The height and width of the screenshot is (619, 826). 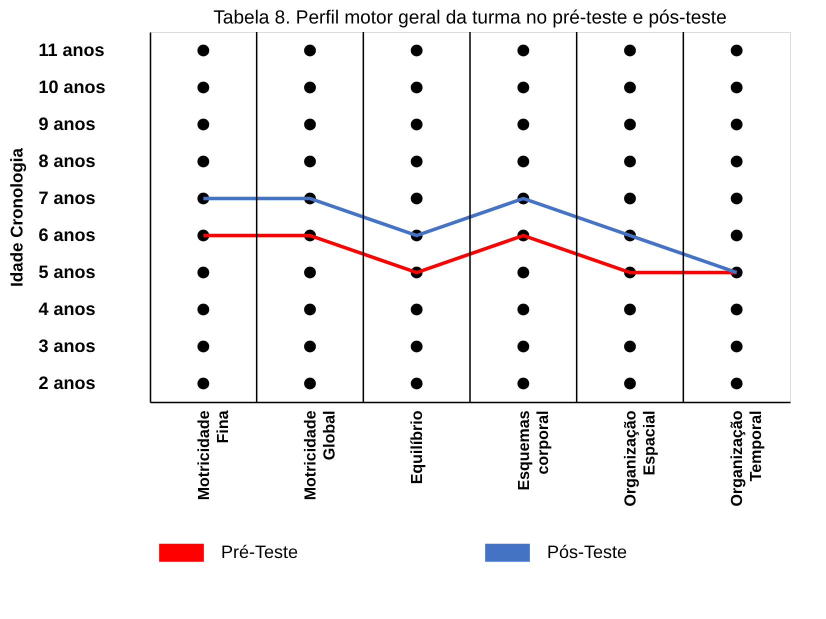 I want to click on y-tick-label: 10 anos, so click(x=72, y=87).